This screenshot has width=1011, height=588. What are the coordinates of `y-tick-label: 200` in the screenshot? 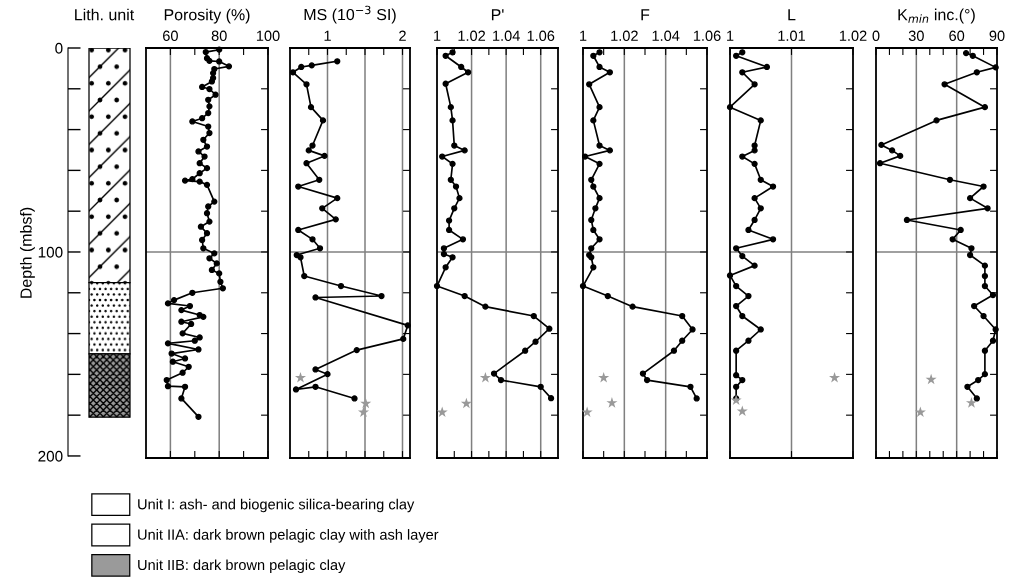 It's located at (50, 456).